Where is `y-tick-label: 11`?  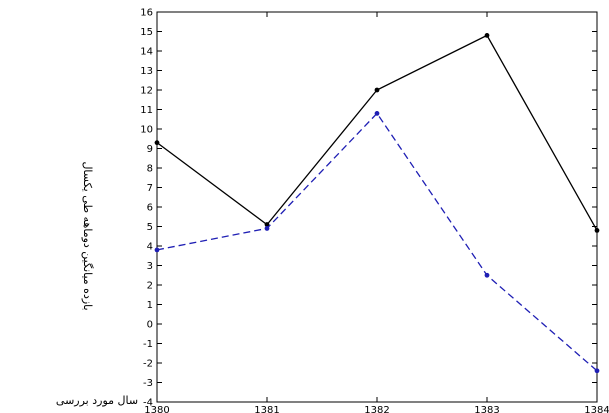
y-tick-label: 11 is located at coordinates (146, 110).